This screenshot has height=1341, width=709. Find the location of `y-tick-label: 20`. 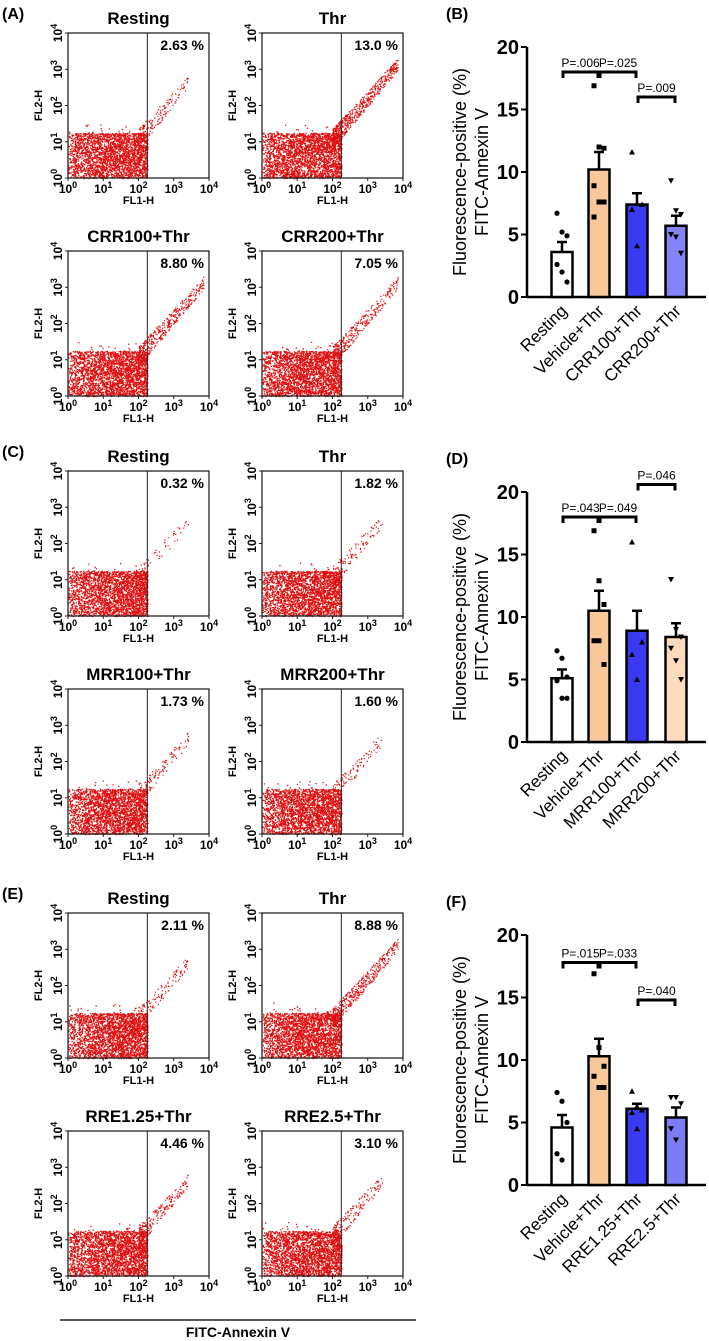

y-tick-label: 20 is located at coordinates (508, 936).